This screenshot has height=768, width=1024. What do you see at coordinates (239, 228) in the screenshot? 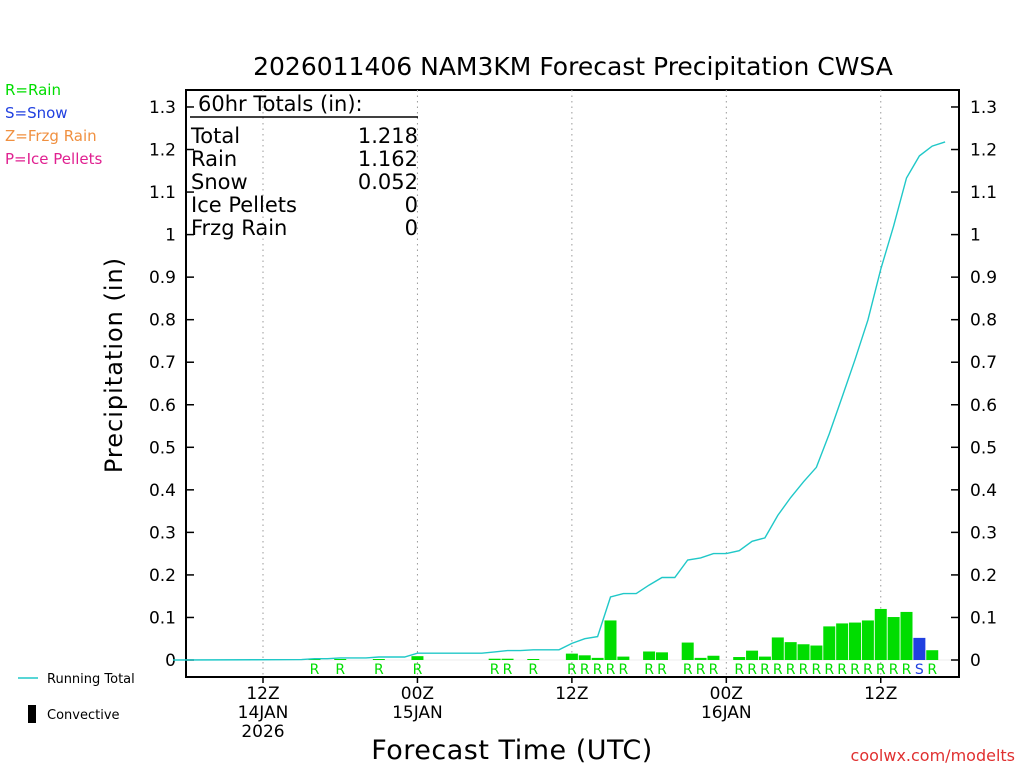
I see `totals-row-label: Frzg Rain` at bounding box center [239, 228].